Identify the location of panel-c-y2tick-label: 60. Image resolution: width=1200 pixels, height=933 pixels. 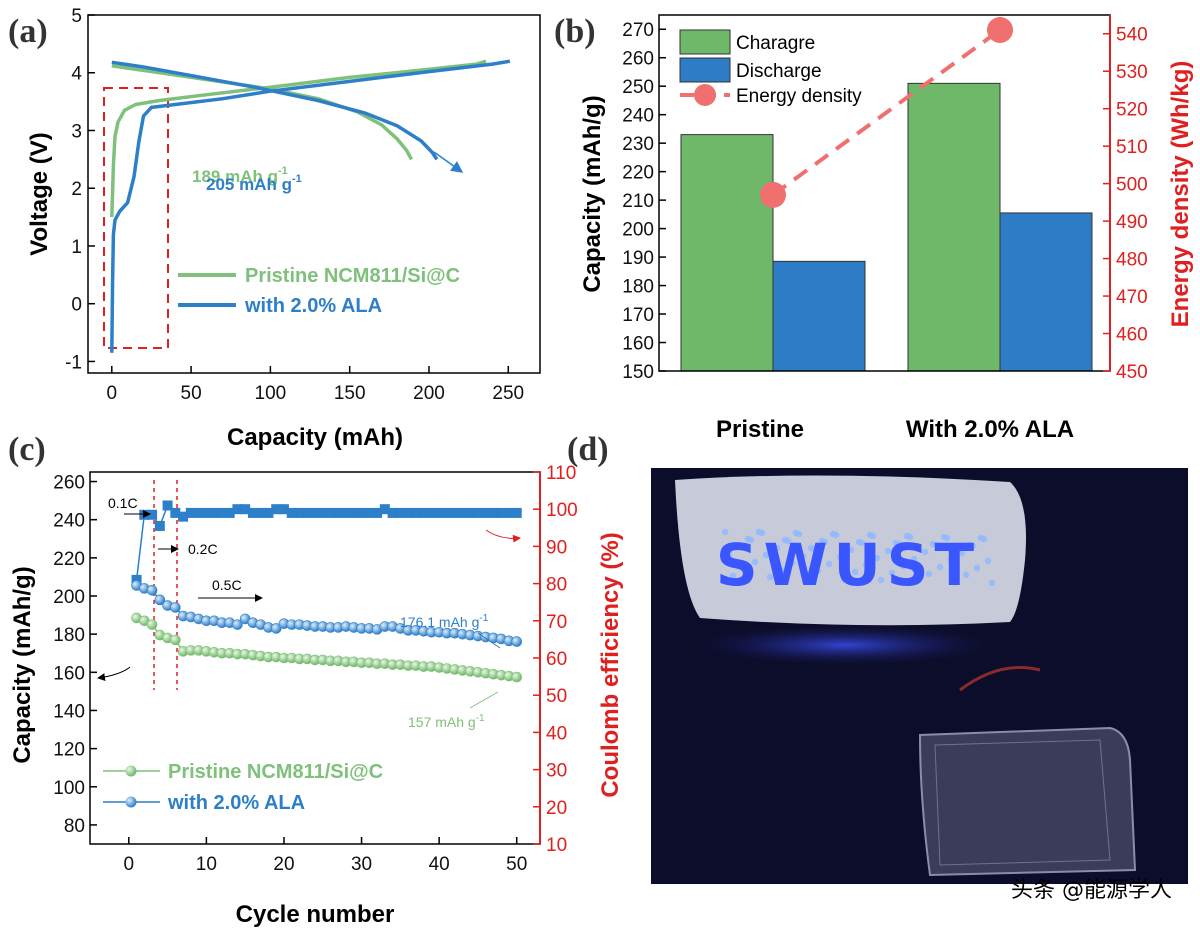
(556, 659).